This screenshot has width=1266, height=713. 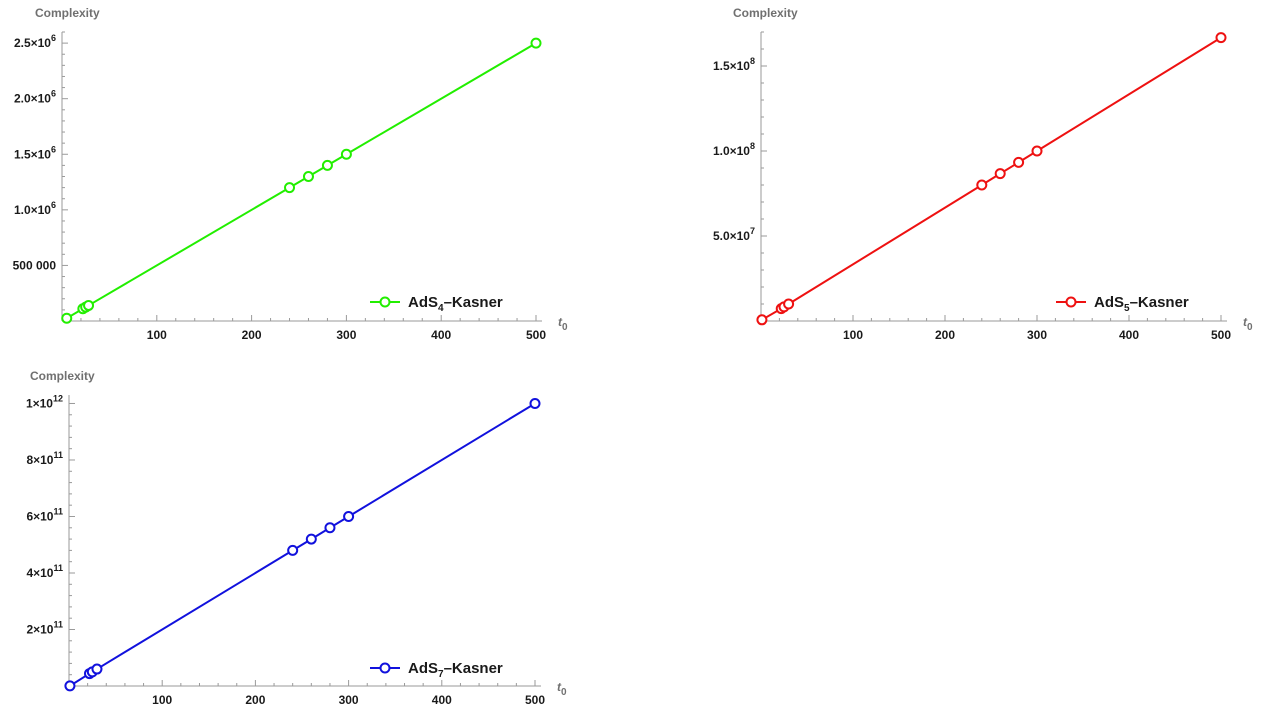 I want to click on y-tick-label: 1.5×10⁸, so click(x=734, y=64).